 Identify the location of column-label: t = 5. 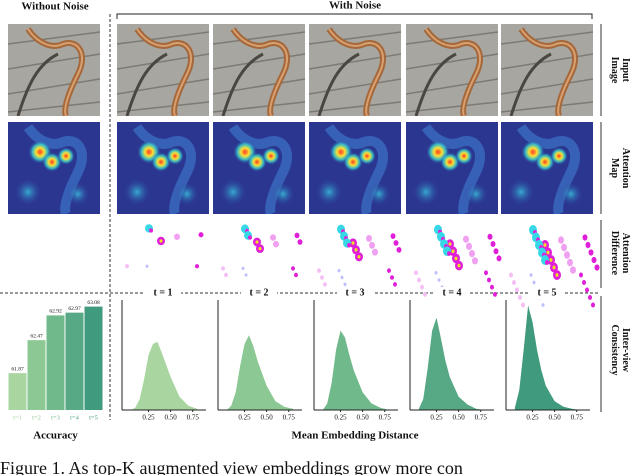
(546, 292).